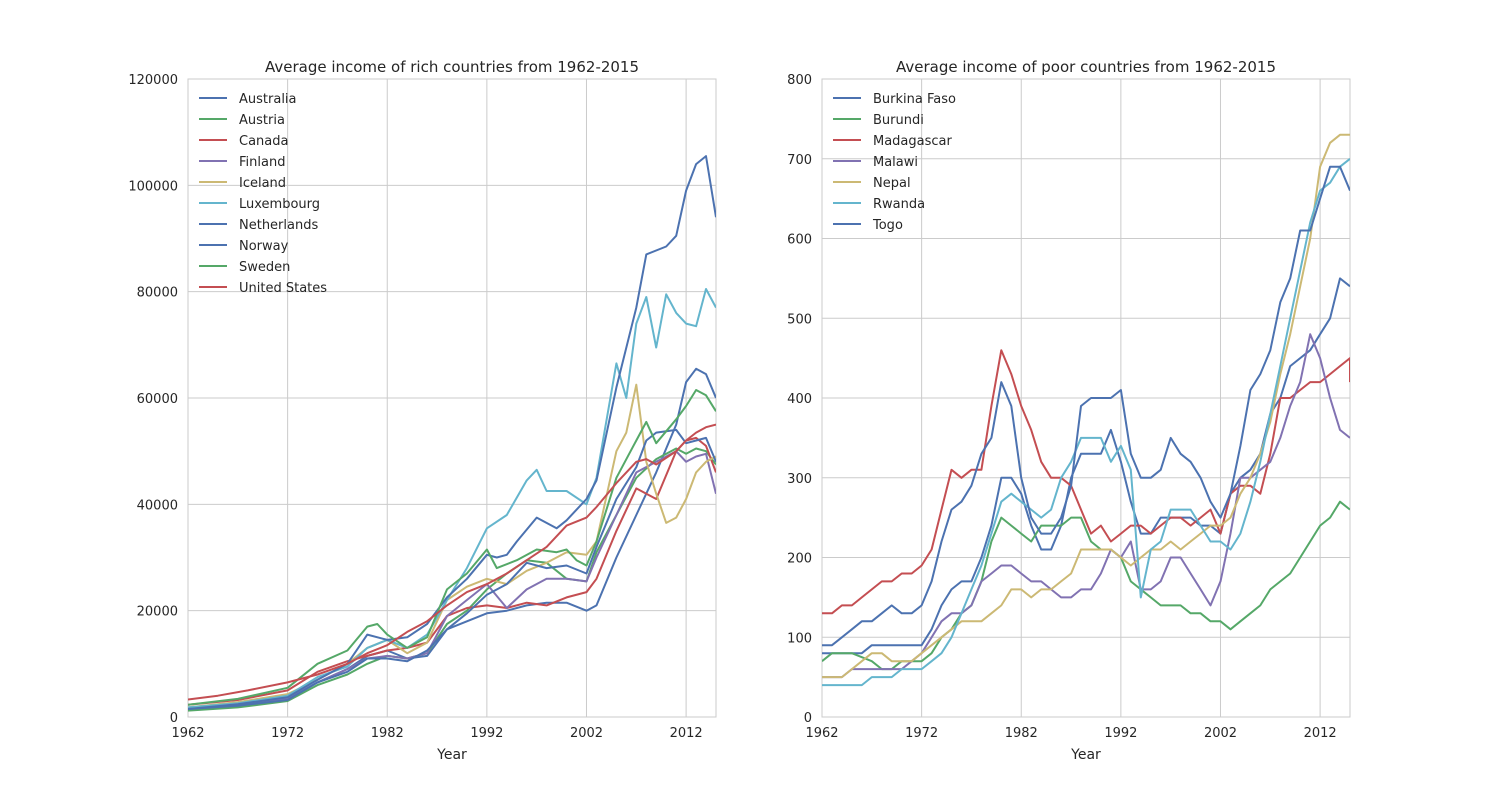 This screenshot has width=1500, height=797. I want to click on y-tick-label: 120000, so click(153, 80).